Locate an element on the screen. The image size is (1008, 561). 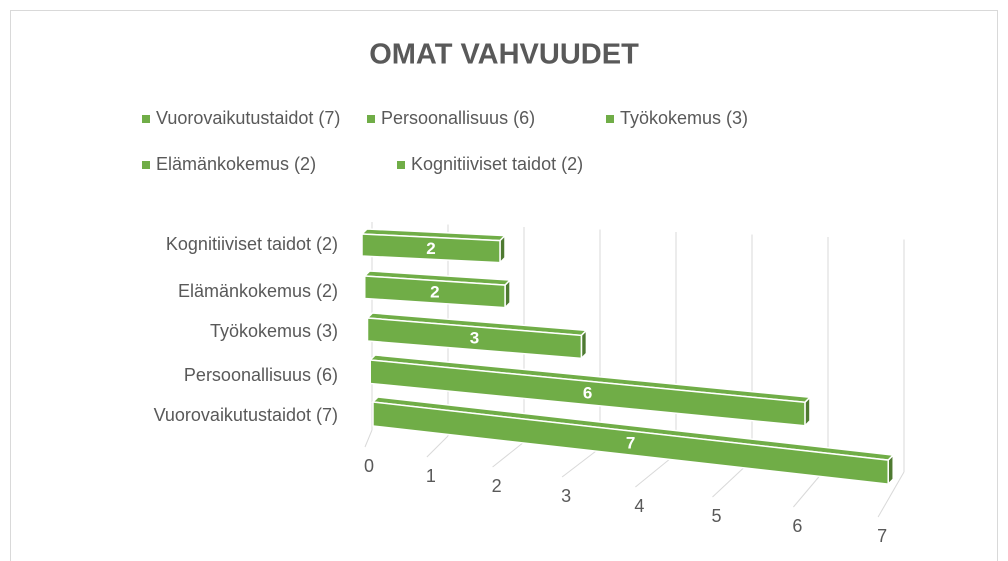
x-tick-label: 7 is located at coordinates (882, 536).